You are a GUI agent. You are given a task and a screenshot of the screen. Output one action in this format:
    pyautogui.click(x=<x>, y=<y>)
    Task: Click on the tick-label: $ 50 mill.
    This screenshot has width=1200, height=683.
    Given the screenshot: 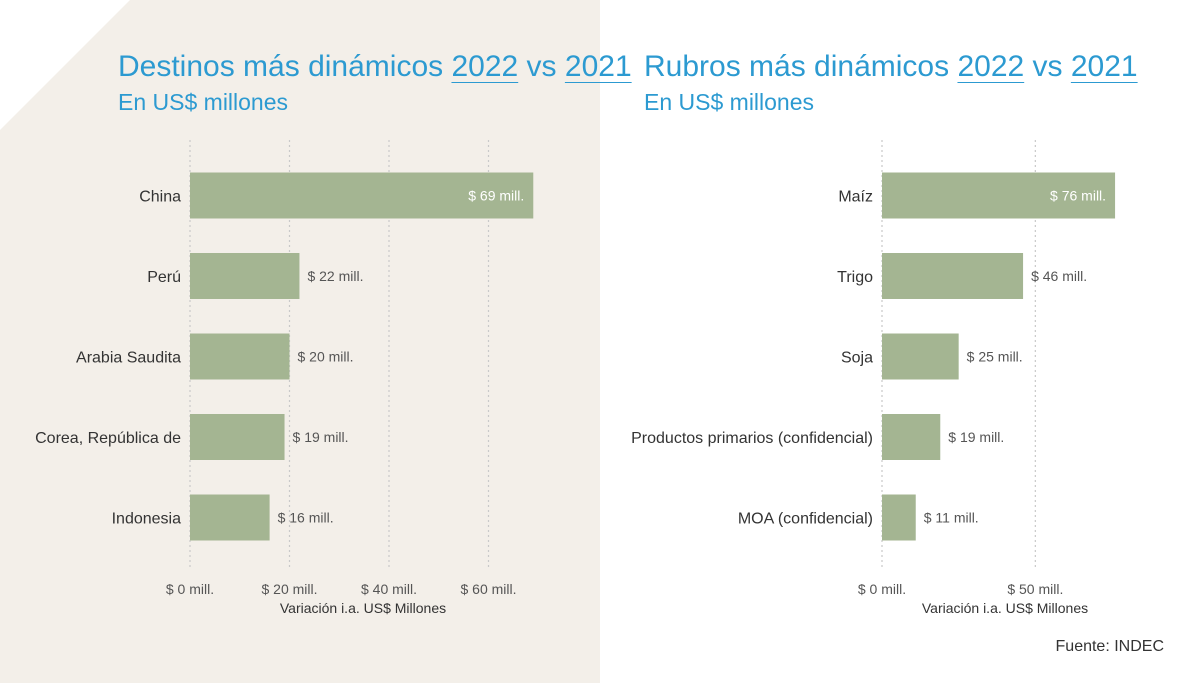 What is the action you would take?
    pyautogui.click(x=1035, y=589)
    